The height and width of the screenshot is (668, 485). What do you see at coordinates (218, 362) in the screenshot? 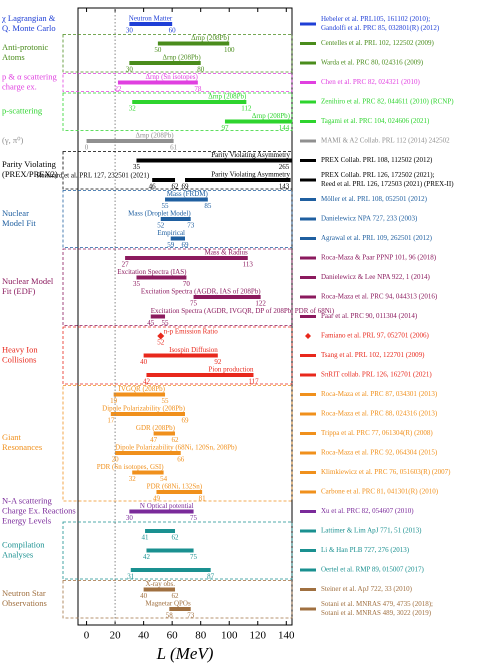
I see `value-label: 92` at bounding box center [218, 362].